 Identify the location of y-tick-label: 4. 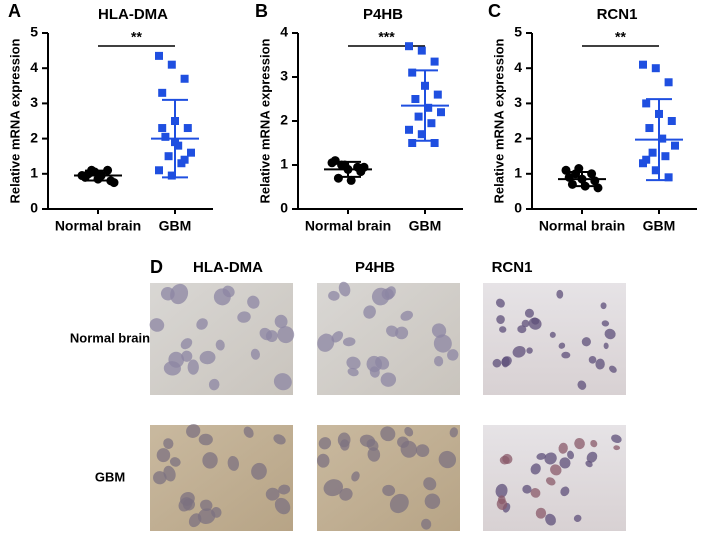
(518, 67).